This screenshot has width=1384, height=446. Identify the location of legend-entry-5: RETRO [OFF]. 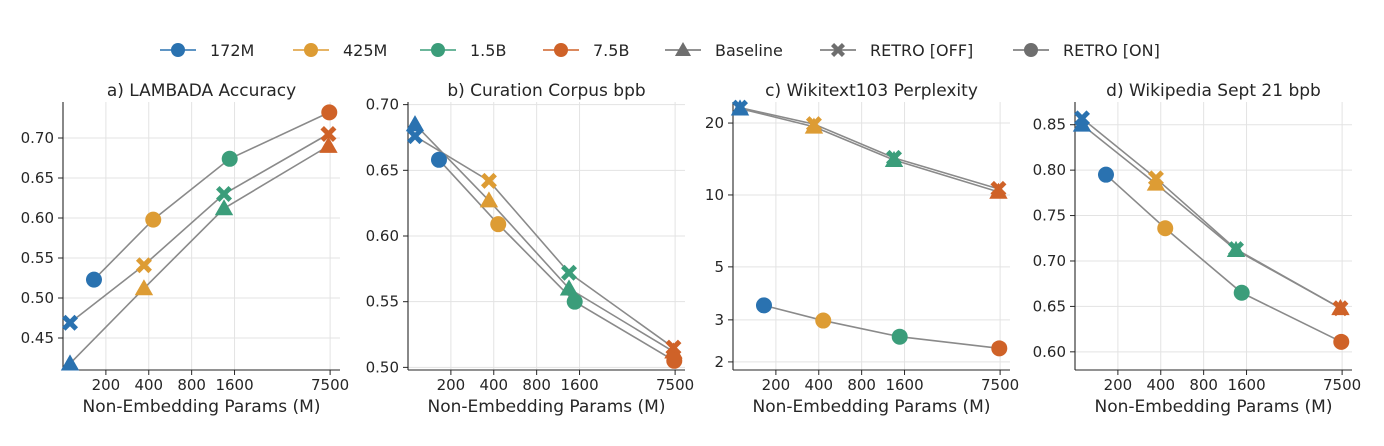
(896, 50).